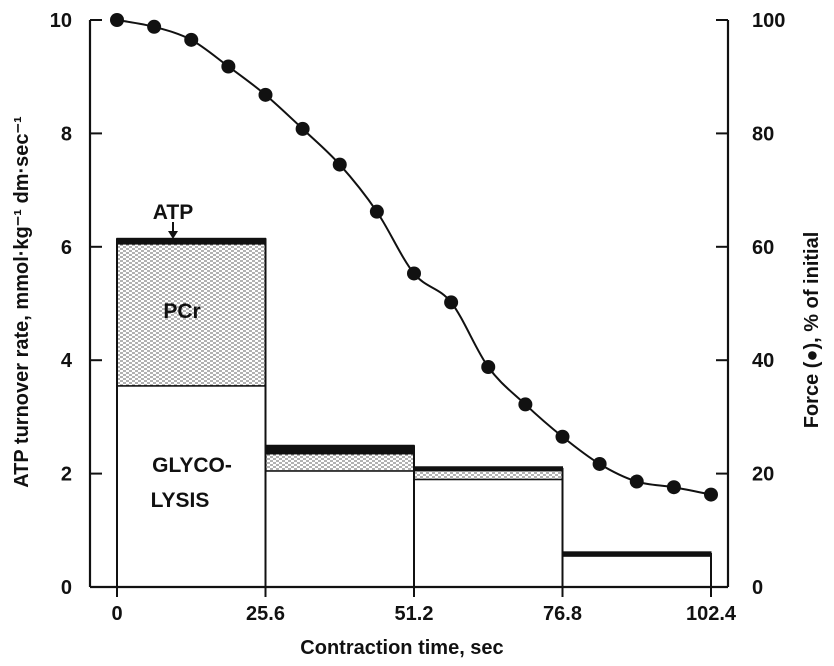 The height and width of the screenshot is (666, 834). I want to click on x-axis-title: Contraction time, sec, so click(401, 648).